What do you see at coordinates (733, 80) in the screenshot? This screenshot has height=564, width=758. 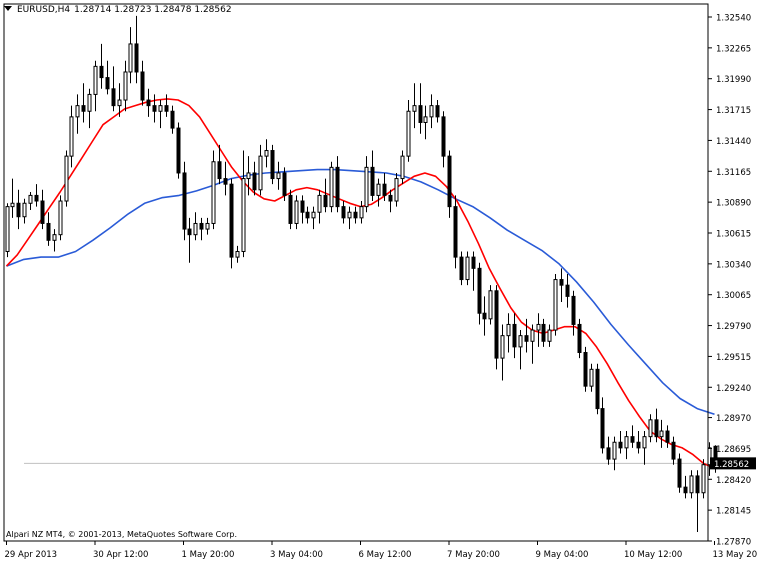 I see `price-tick-label: 1.31990` at bounding box center [733, 80].